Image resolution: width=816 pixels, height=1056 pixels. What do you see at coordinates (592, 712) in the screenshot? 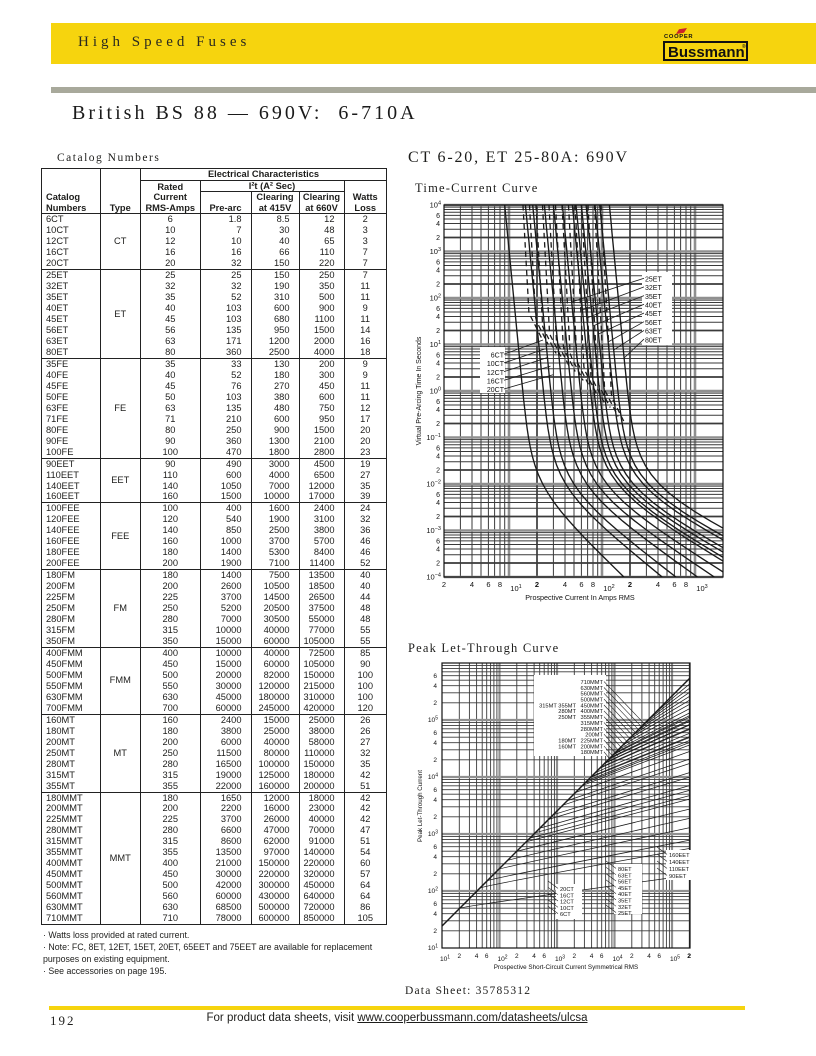
I see `svg-text: 400MMT` at bounding box center [592, 712].